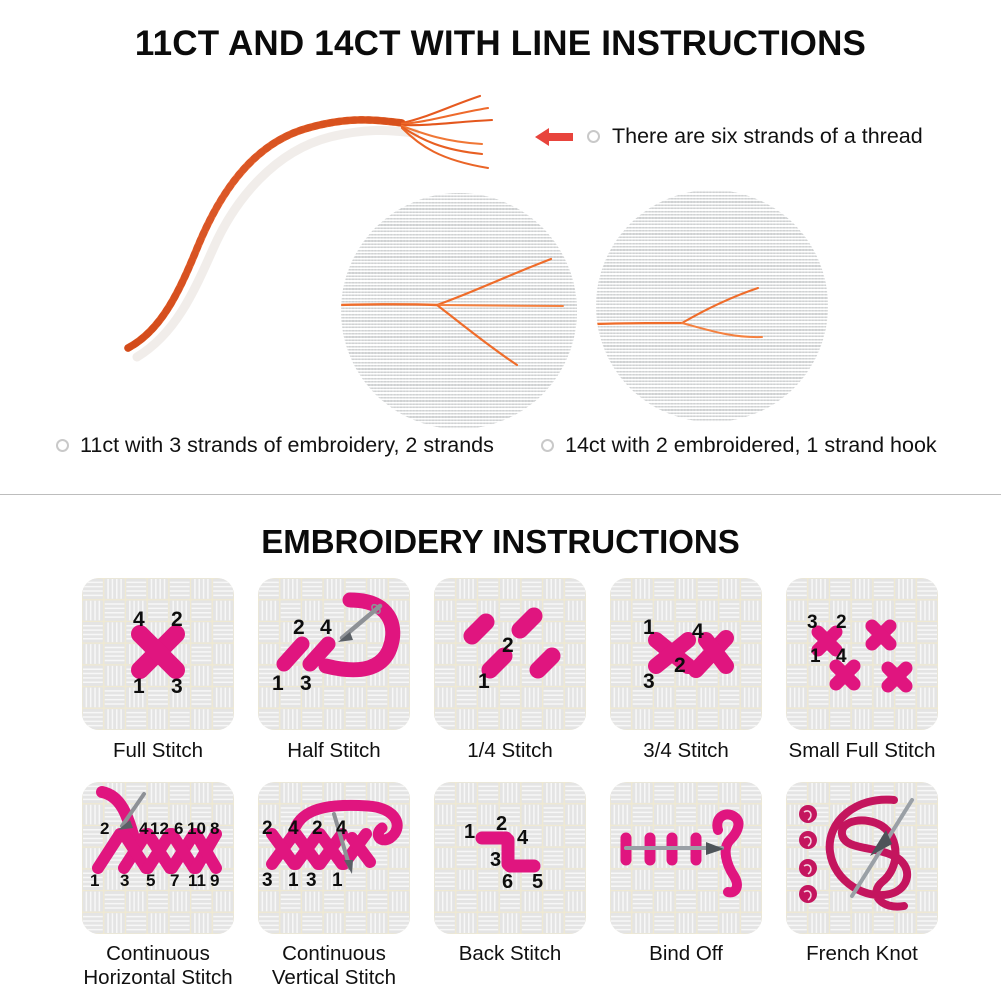 The image size is (1001, 1001). What do you see at coordinates (510, 953) in the screenshot?
I see `stitch-label: Back Stitch` at bounding box center [510, 953].